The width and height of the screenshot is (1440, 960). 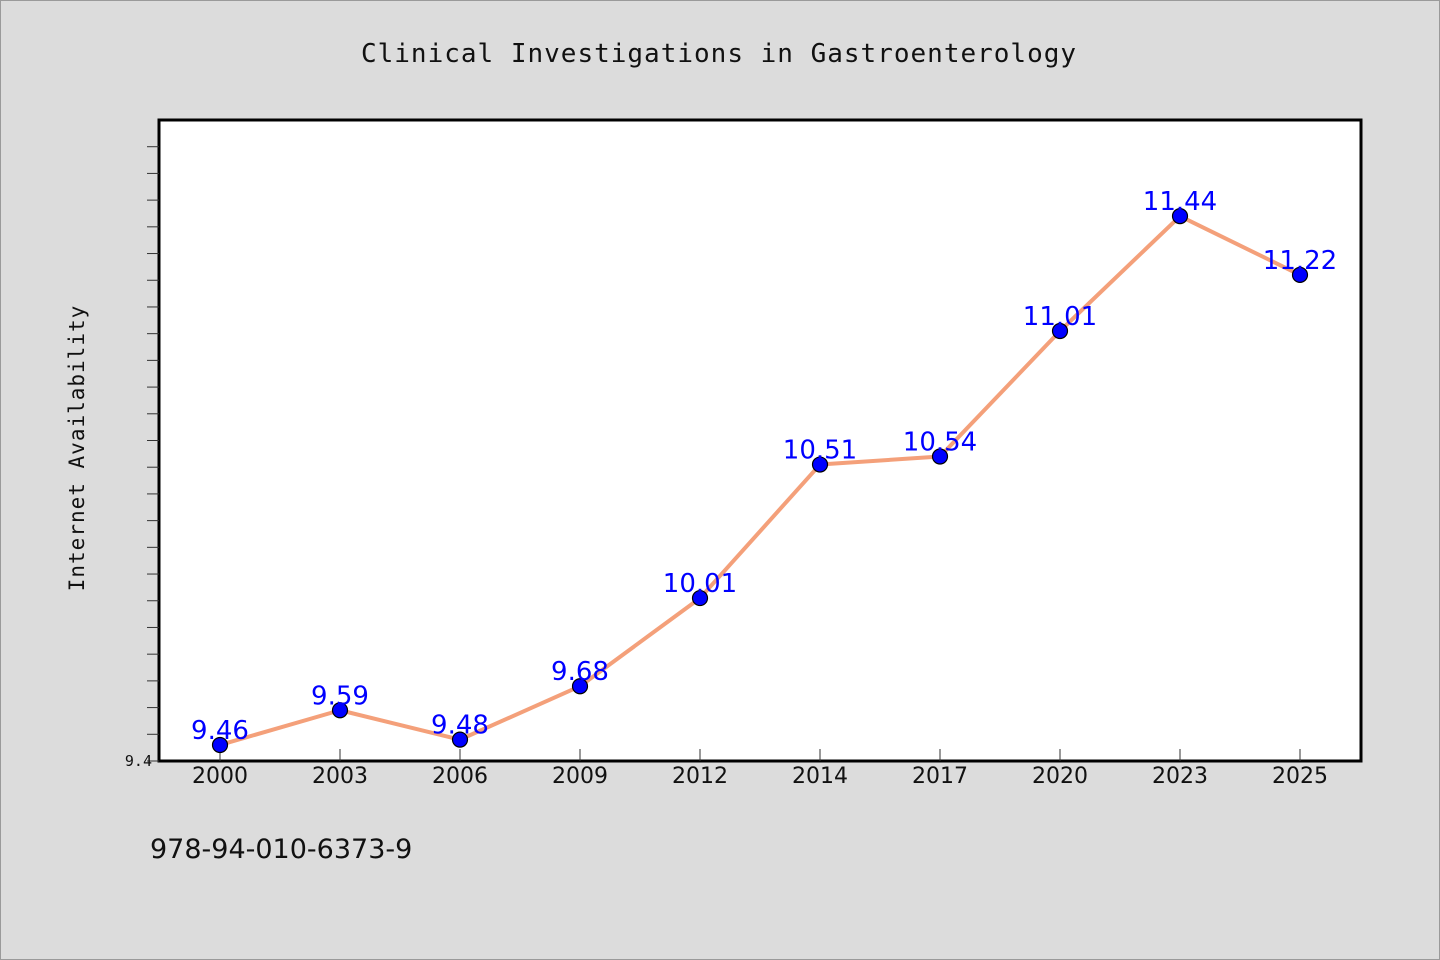 I want to click on x-tick-label: 2012, so click(x=700, y=776).